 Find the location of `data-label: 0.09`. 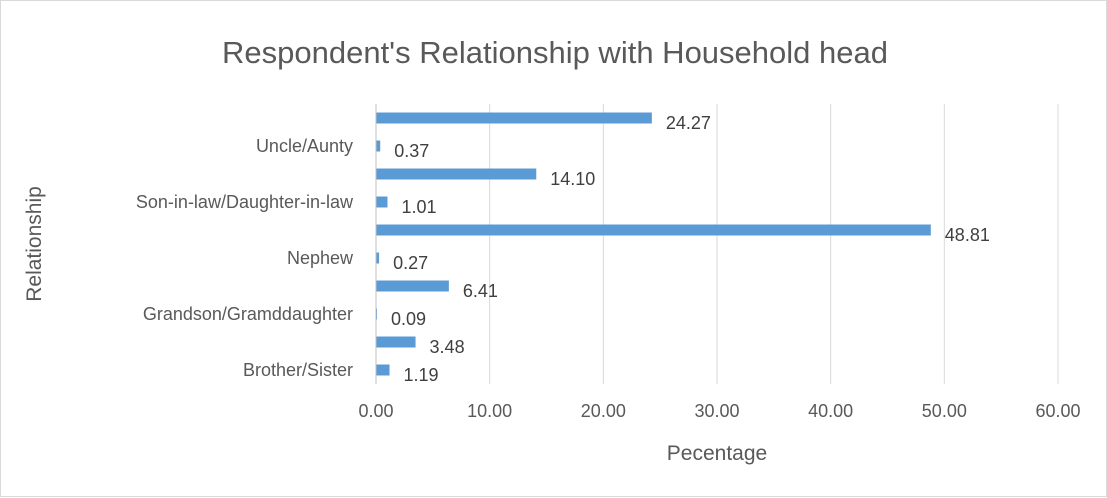

data-label: 0.09 is located at coordinates (408, 319).